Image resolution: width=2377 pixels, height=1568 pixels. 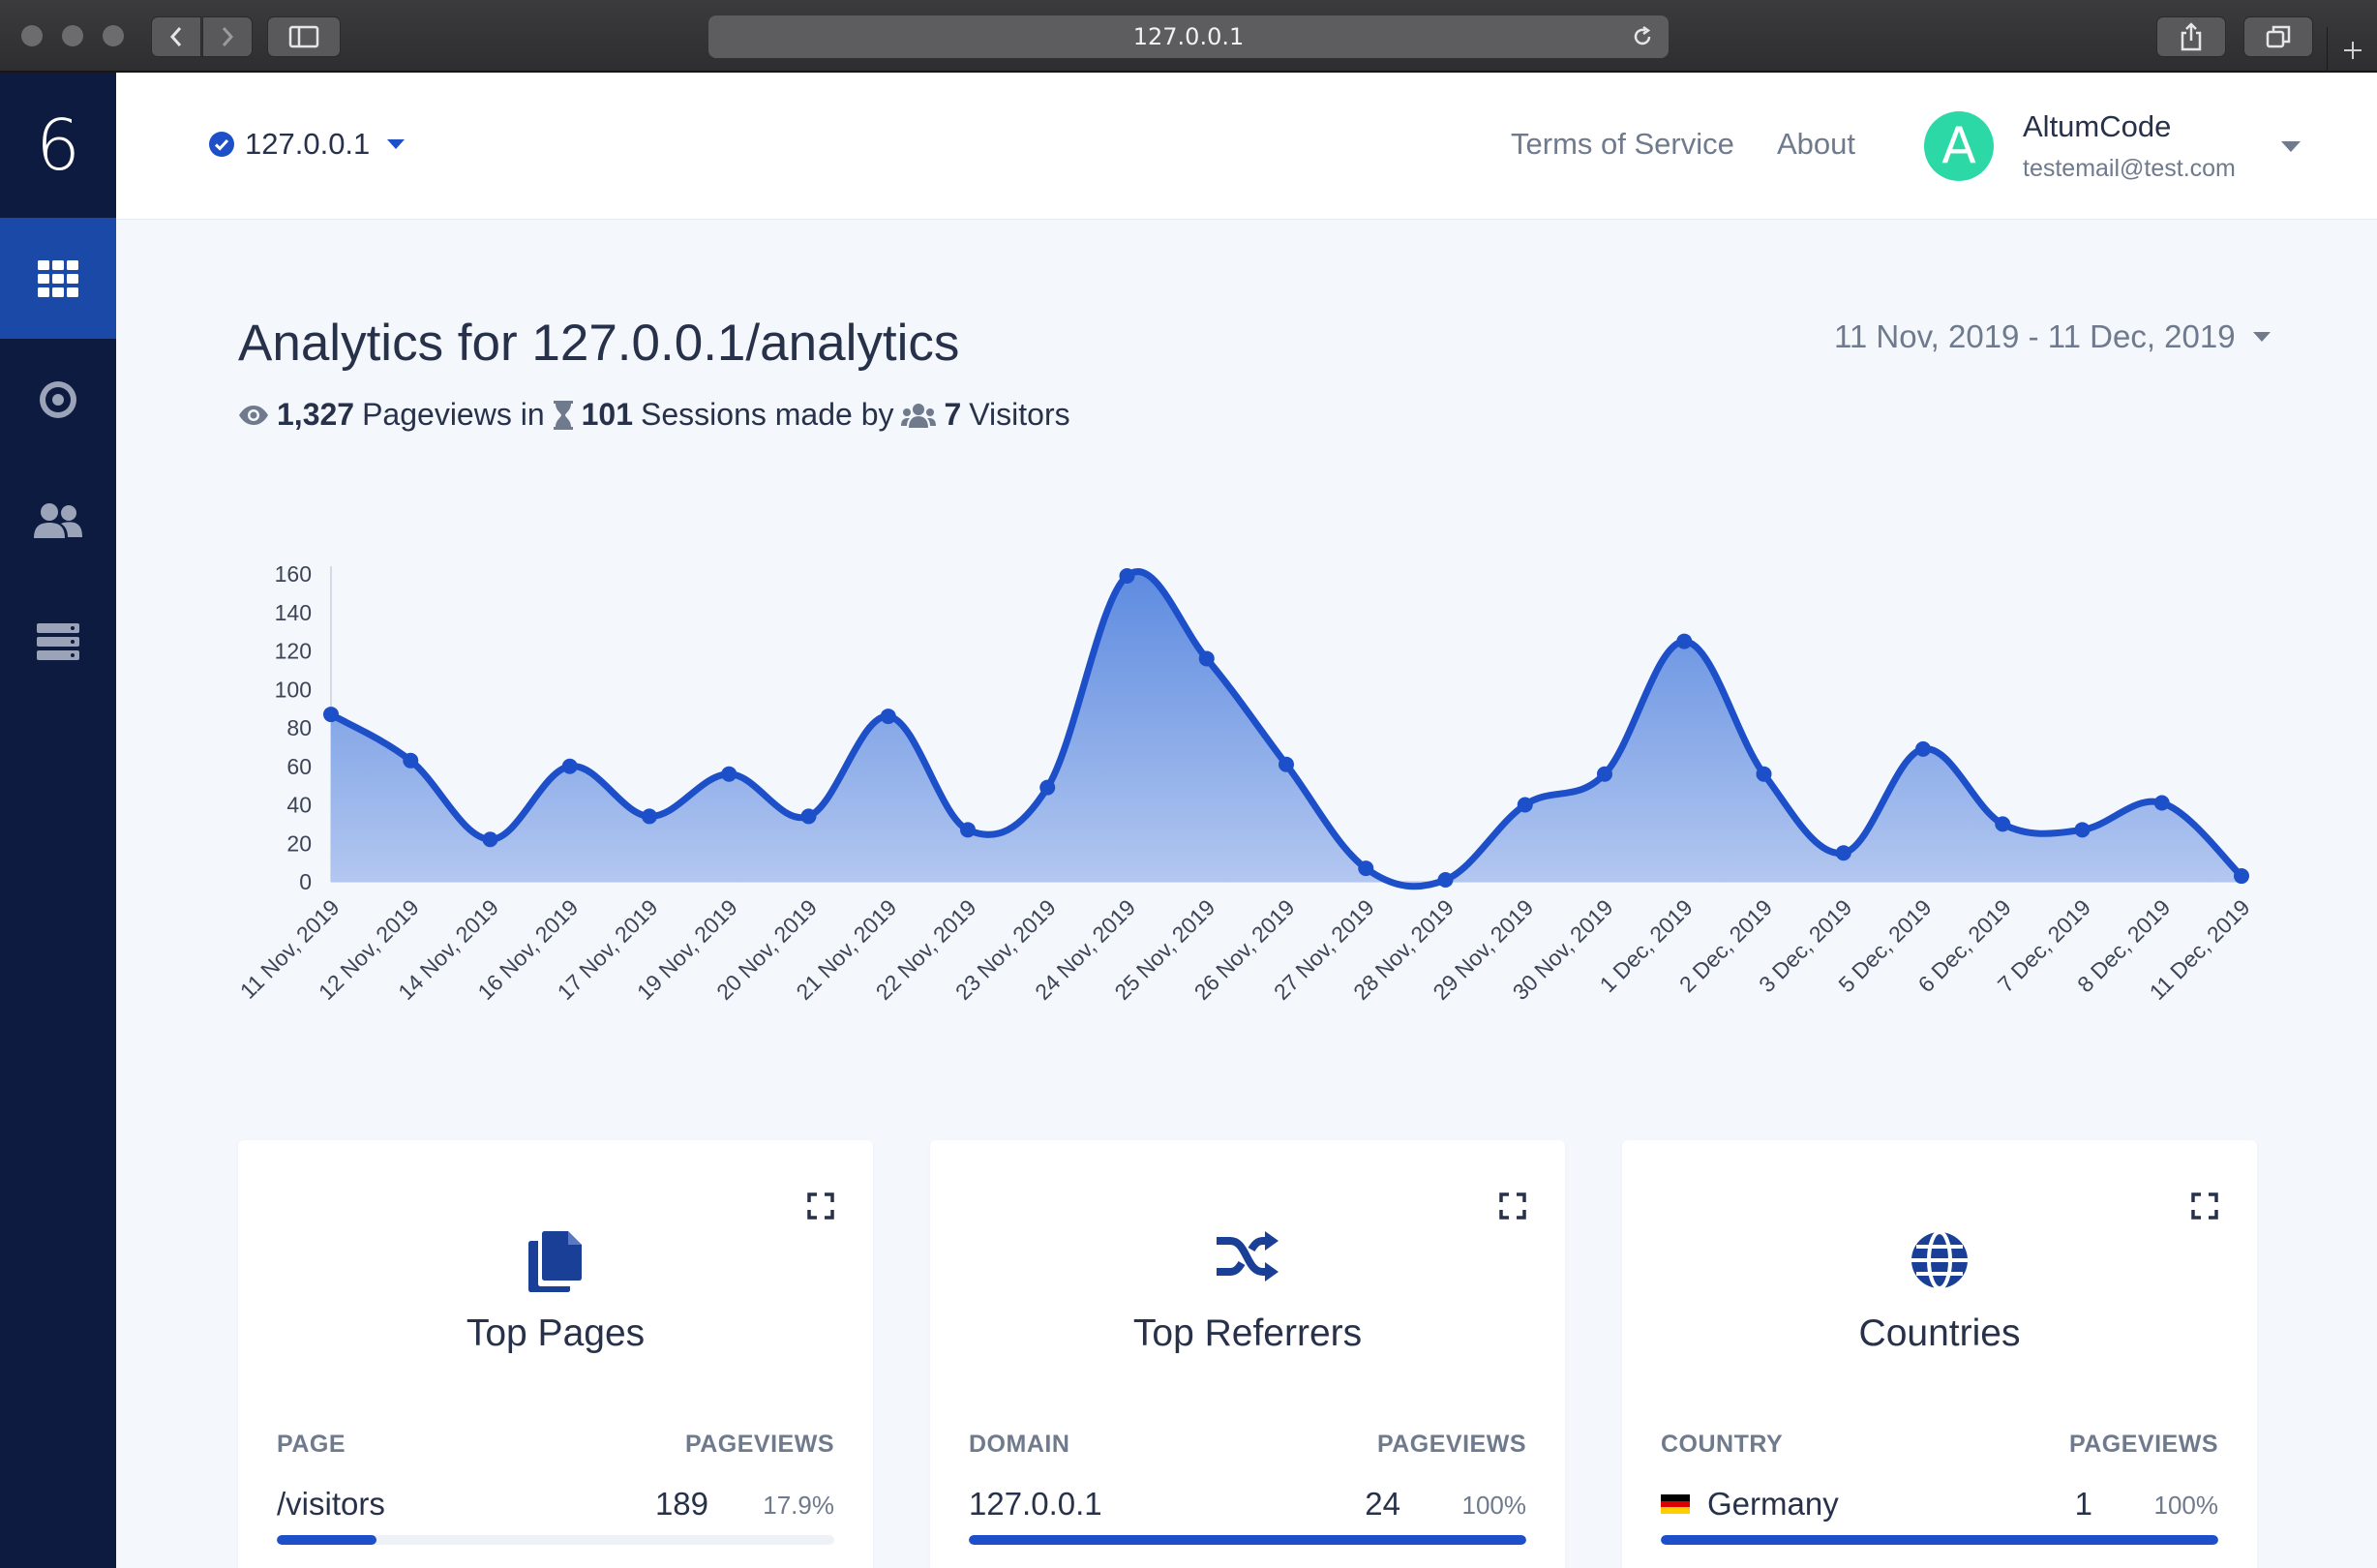 I want to click on x-tick-label: 21 Nov, 2019, so click(x=846, y=949).